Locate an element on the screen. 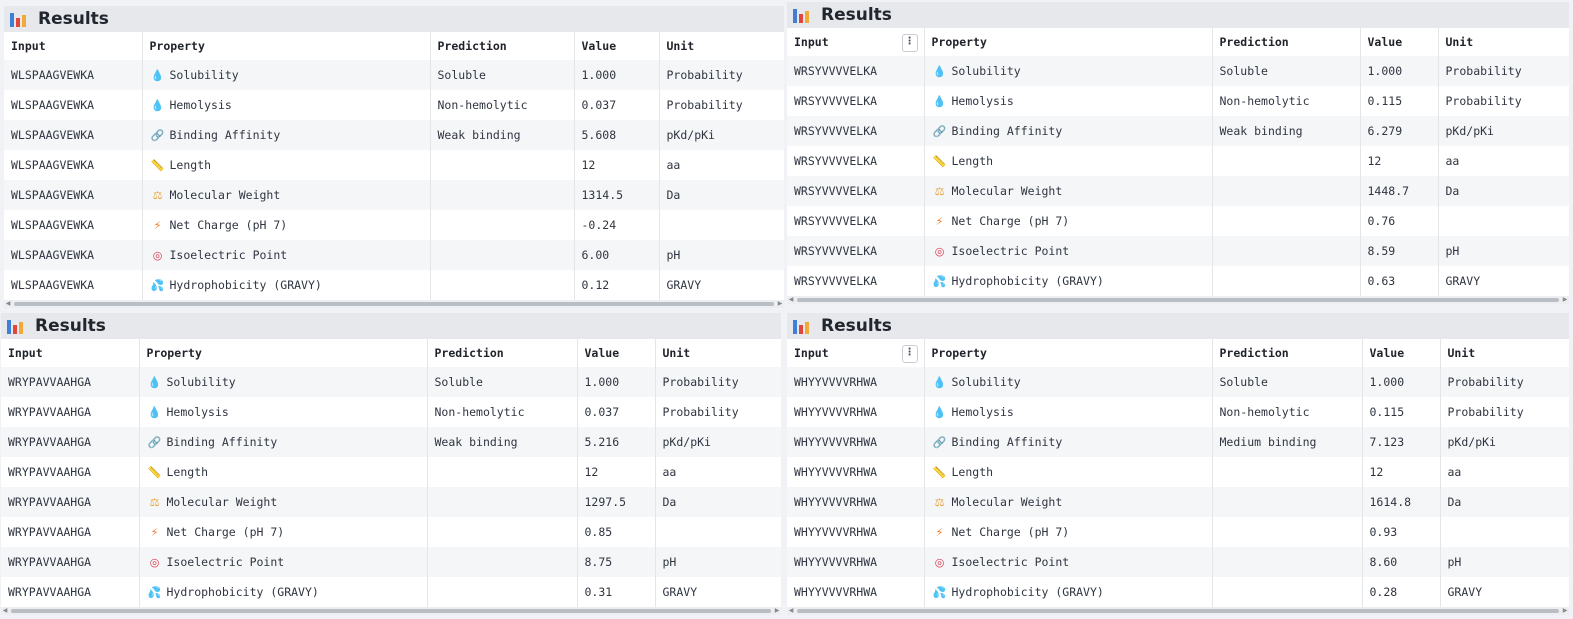 The image size is (1573, 619). cell-text: pKd/pKi is located at coordinates (686, 442).